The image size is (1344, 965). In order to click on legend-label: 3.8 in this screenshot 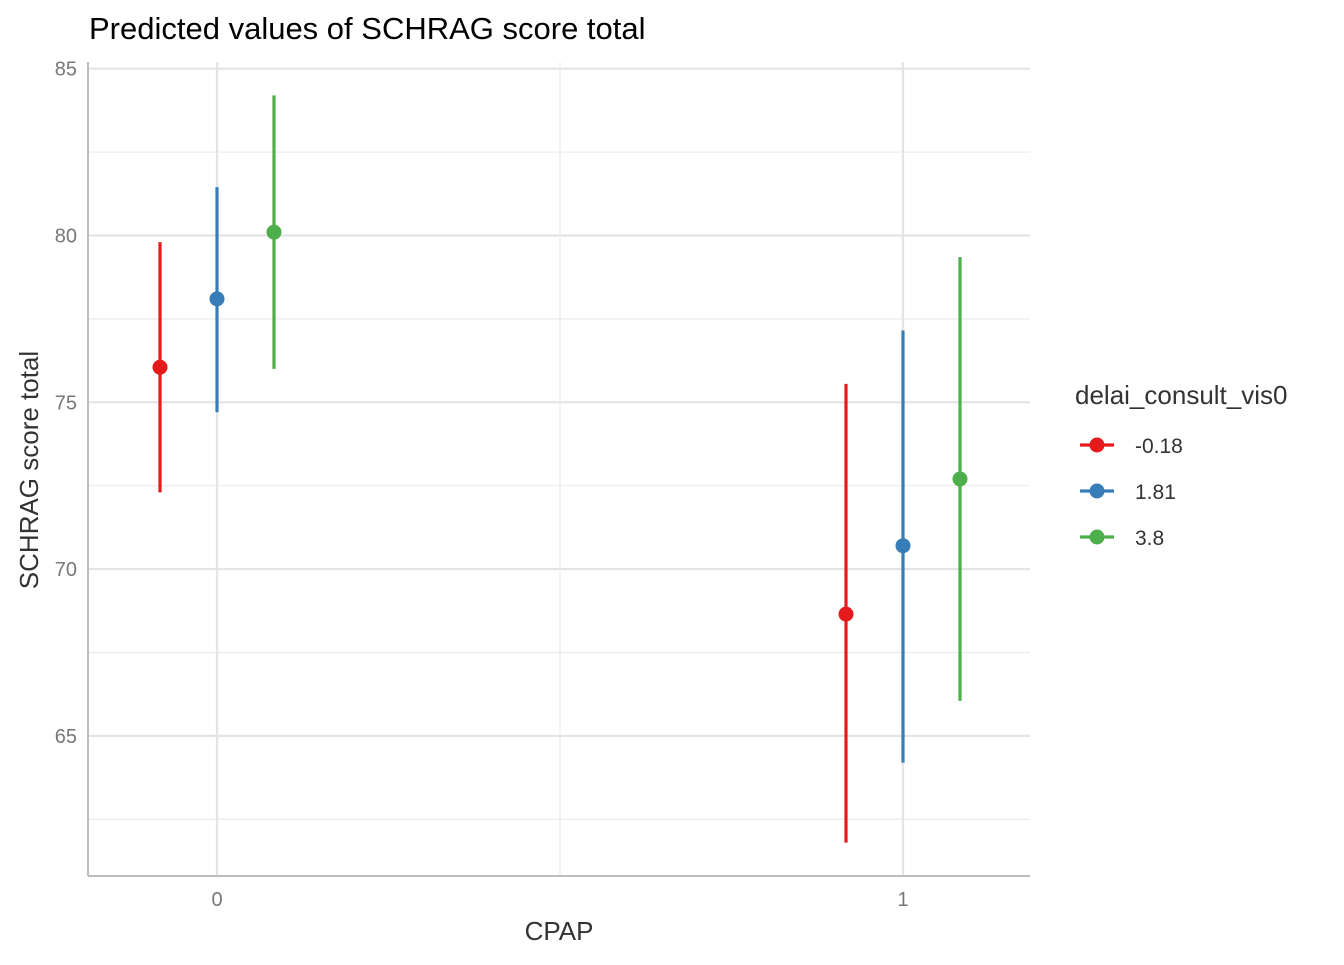, I will do `click(1149, 538)`.